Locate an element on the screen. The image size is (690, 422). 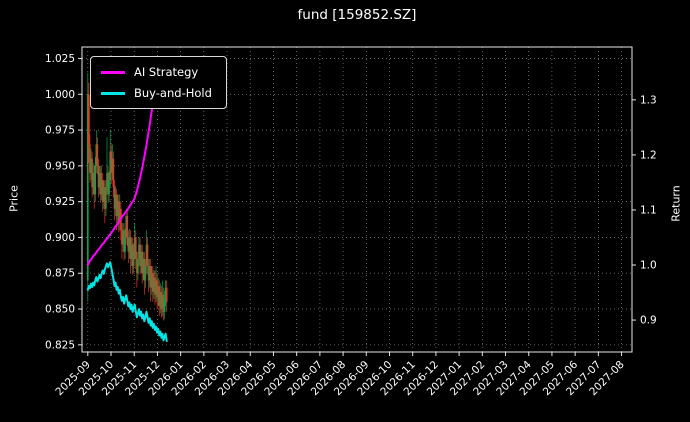
ai-strategy-line-icon is located at coordinates (113, 72).